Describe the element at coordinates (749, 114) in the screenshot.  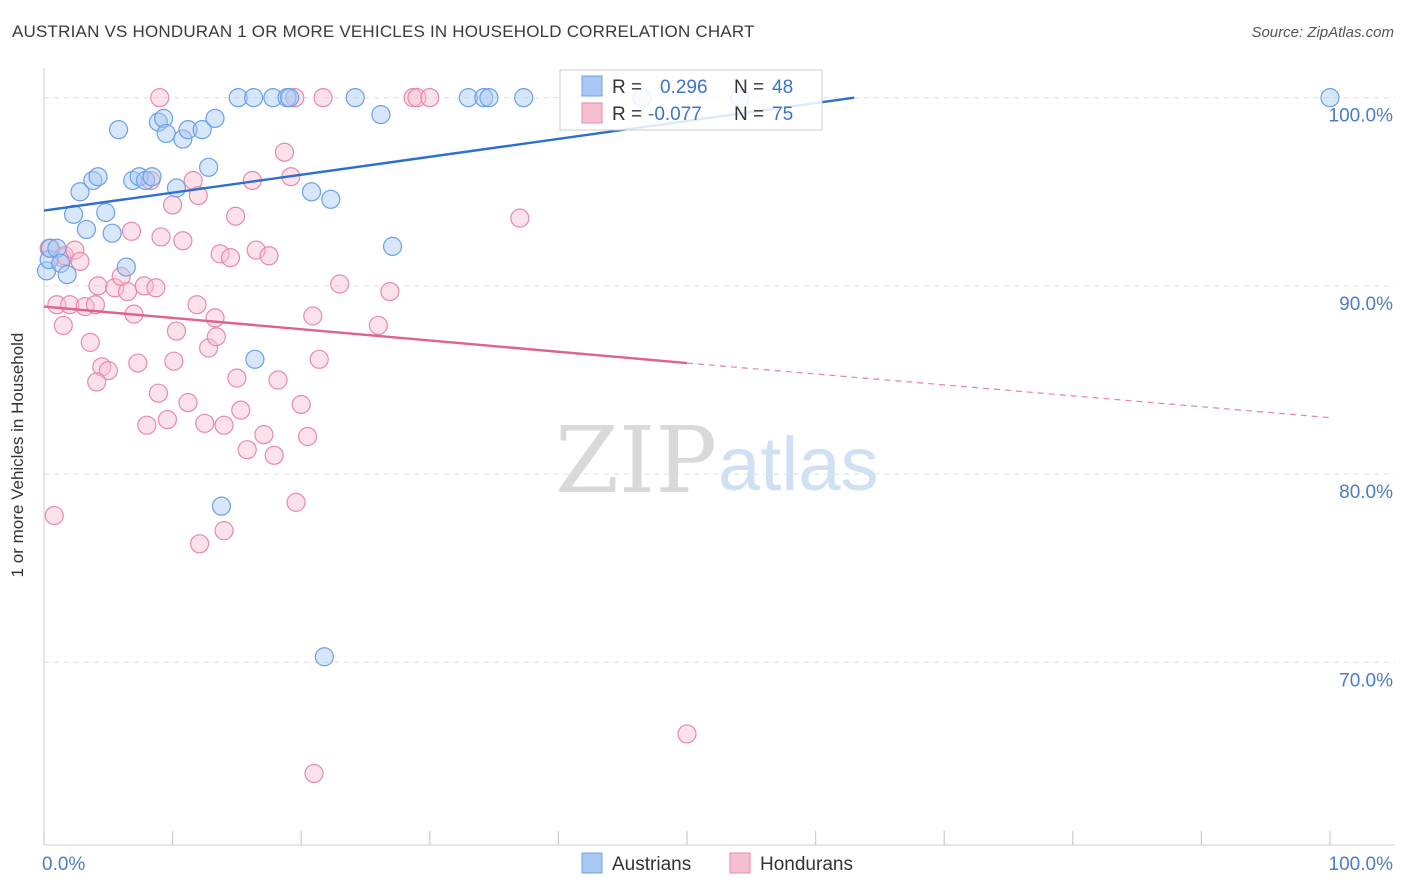
I see `legend-n-label-pink: N =` at that location.